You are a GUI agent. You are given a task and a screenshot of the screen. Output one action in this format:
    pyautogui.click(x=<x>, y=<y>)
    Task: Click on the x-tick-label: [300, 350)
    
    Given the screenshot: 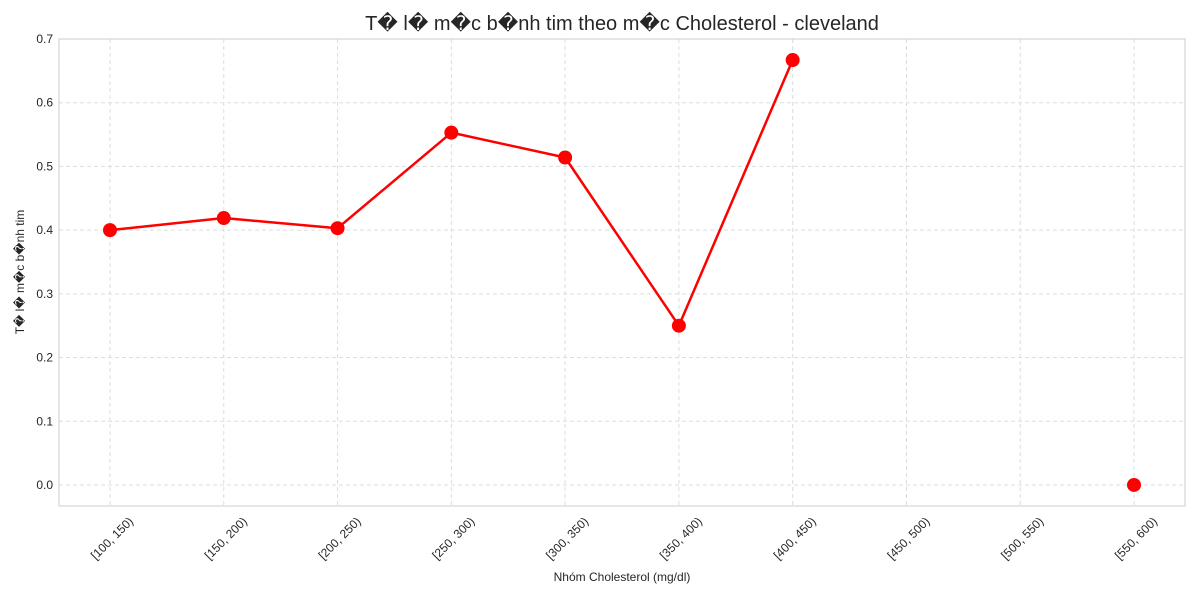 What is the action you would take?
    pyautogui.click(x=567, y=538)
    